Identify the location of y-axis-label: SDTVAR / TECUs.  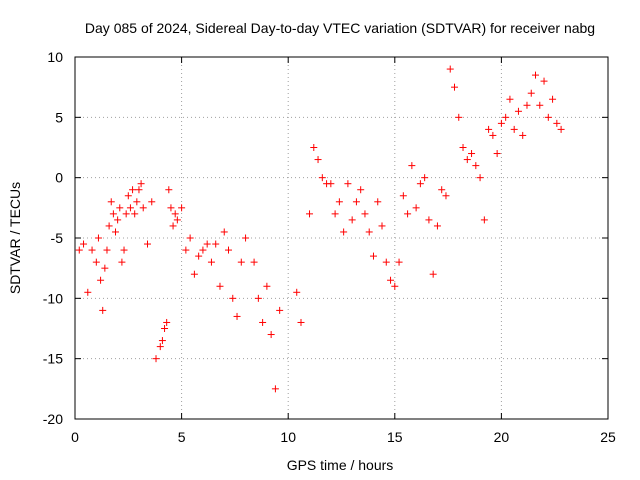
(15, 238).